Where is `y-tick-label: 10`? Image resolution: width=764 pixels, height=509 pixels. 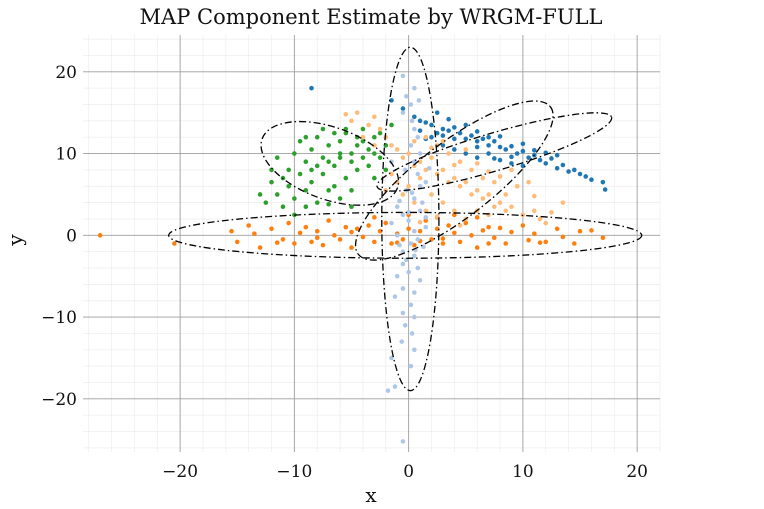 y-tick-label: 10 is located at coordinates (66, 155).